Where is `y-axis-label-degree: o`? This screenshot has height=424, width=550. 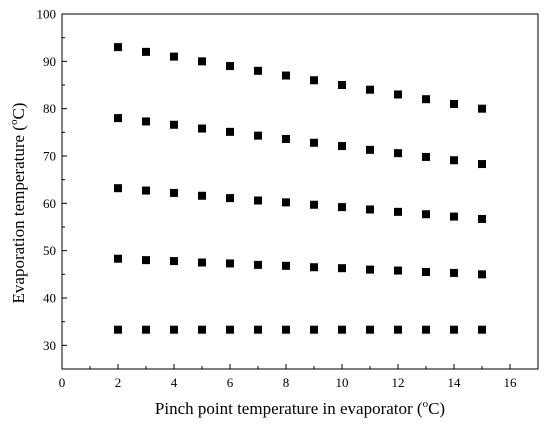 y-axis-label-degree: o is located at coordinates (14, 122).